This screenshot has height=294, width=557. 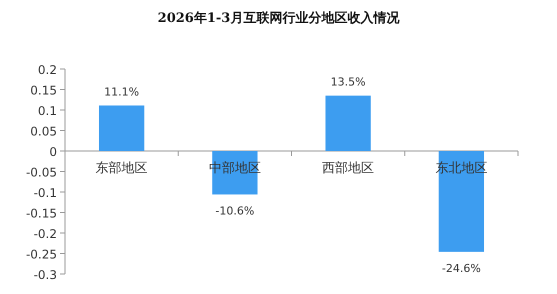 What do you see at coordinates (348, 168) in the screenshot?
I see `x-tick-label: 西部地区` at bounding box center [348, 168].